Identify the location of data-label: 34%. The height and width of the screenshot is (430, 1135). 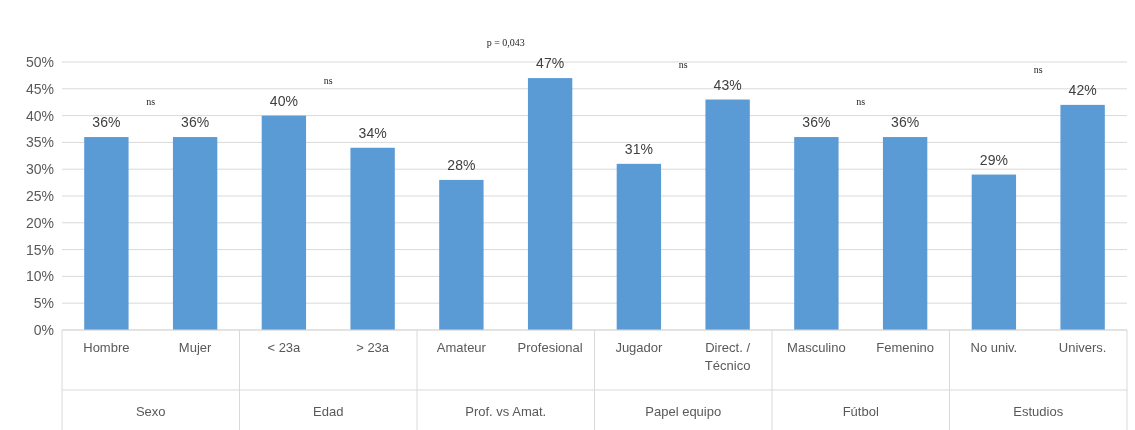
(372, 132).